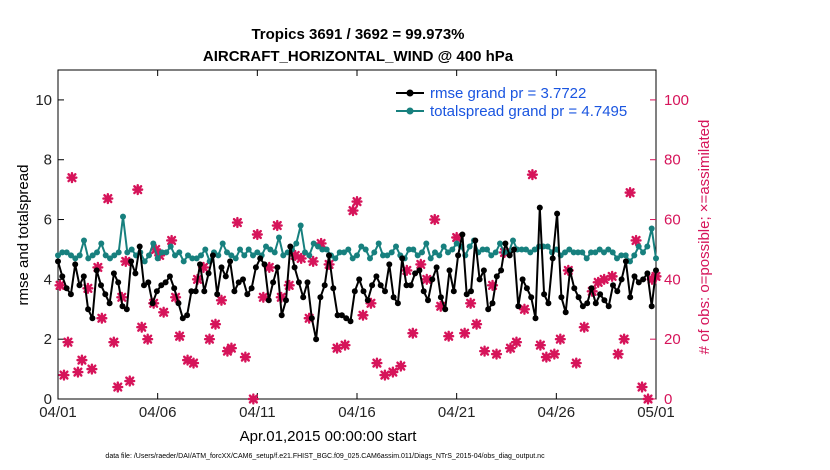  Describe the element at coordinates (676, 100) in the screenshot. I see `y2-tick-label: 100` at that location.